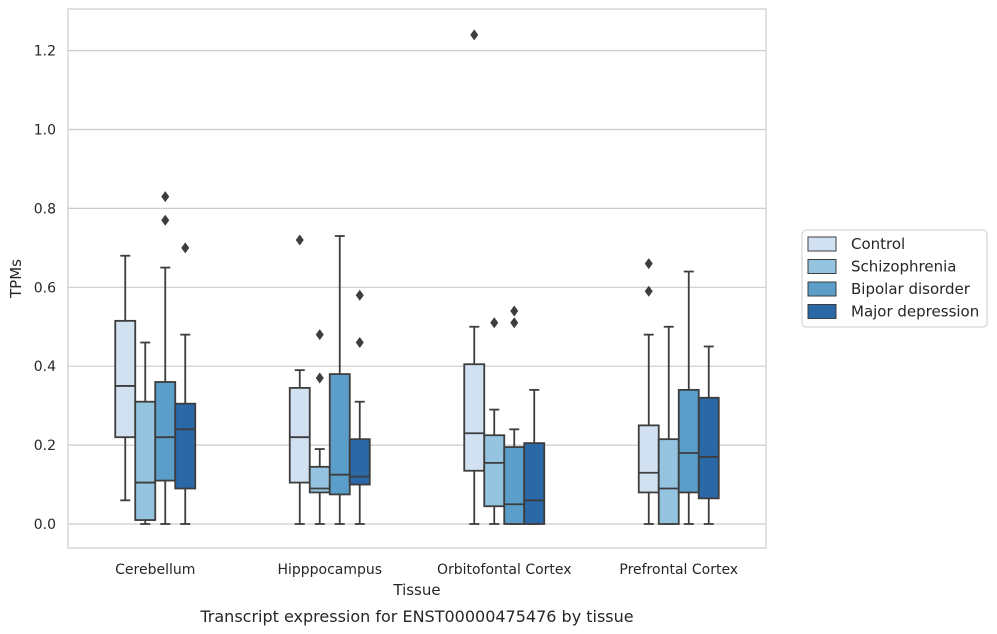  What do you see at coordinates (903, 267) in the screenshot?
I see `legend-label: Schizophrenia` at bounding box center [903, 267].